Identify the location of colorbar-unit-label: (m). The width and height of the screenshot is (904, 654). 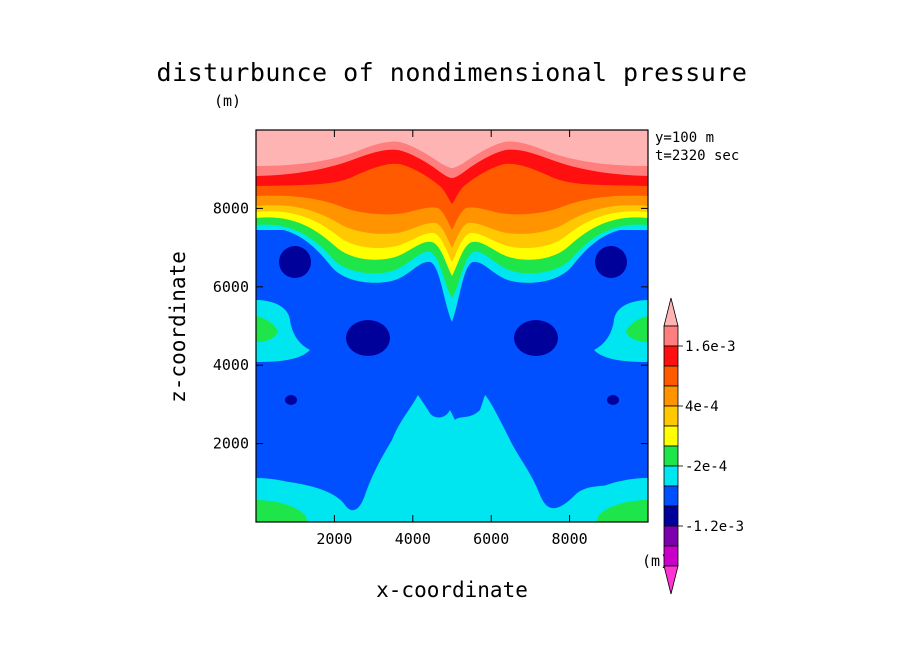
(656, 561).